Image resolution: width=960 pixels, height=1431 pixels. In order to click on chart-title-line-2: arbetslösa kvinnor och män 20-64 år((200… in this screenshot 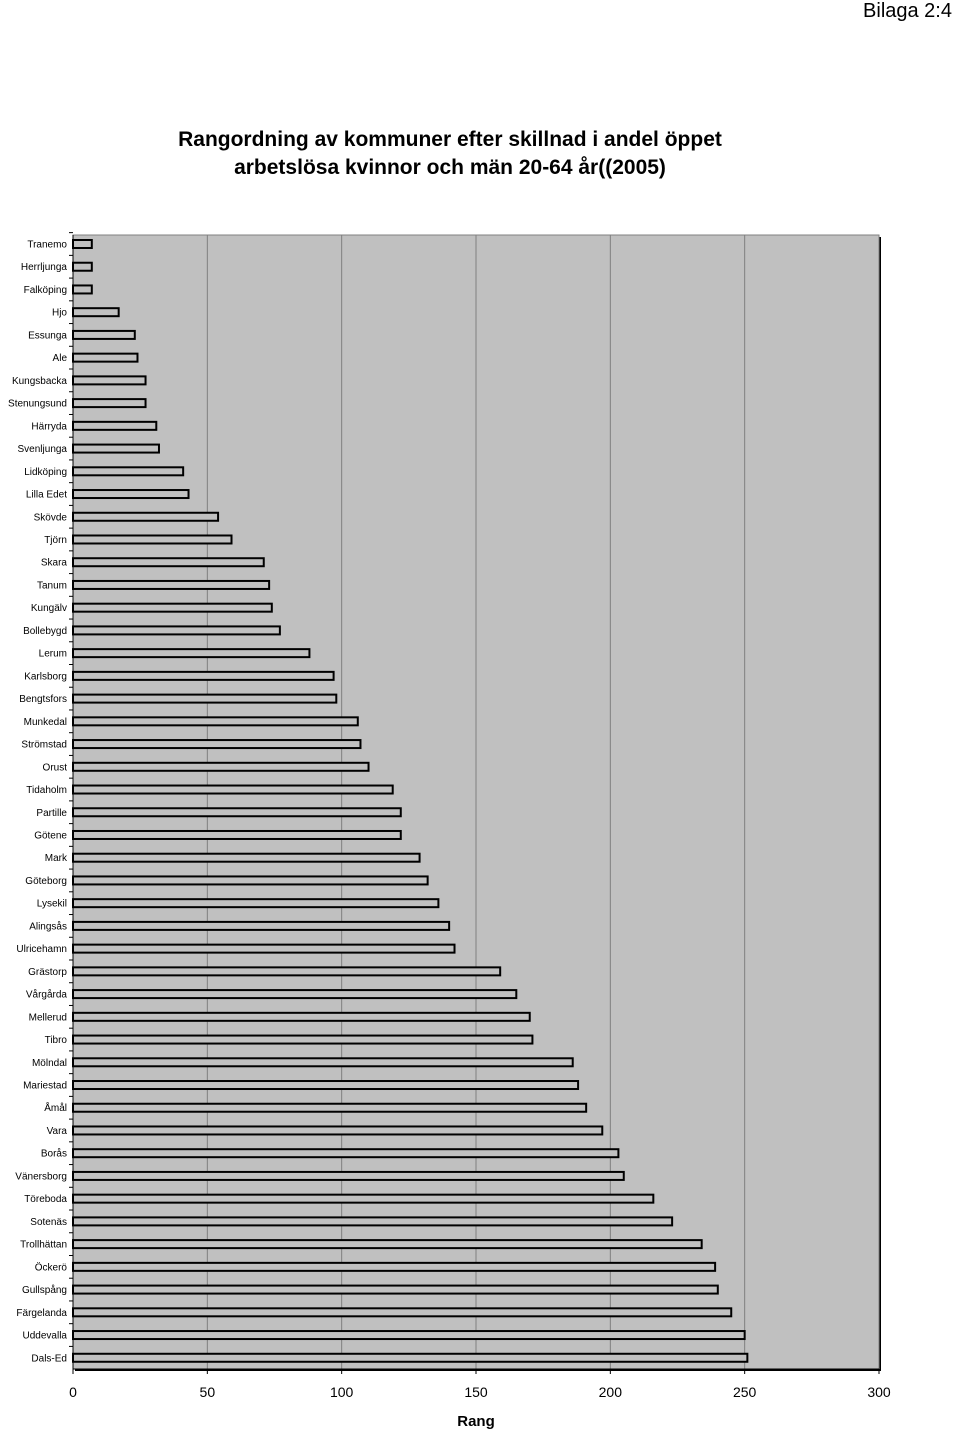, I will do `click(450, 167)`.